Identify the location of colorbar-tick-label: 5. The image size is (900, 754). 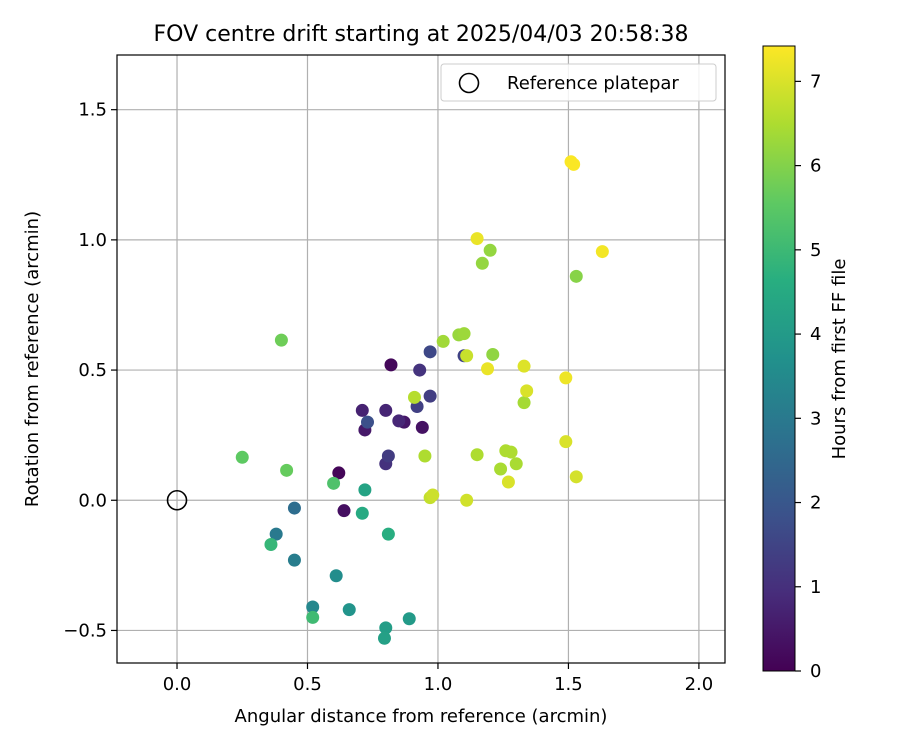
(815, 250).